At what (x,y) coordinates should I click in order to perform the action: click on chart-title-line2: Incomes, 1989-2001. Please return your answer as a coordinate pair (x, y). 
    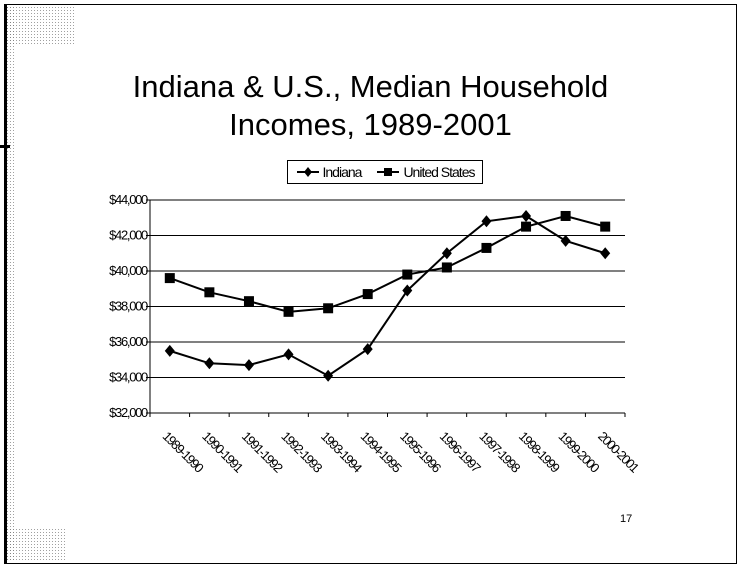
    Looking at the image, I should click on (370, 124).